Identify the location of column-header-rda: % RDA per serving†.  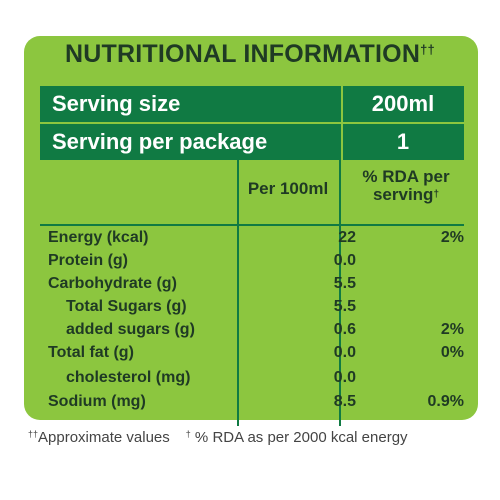
(406, 186).